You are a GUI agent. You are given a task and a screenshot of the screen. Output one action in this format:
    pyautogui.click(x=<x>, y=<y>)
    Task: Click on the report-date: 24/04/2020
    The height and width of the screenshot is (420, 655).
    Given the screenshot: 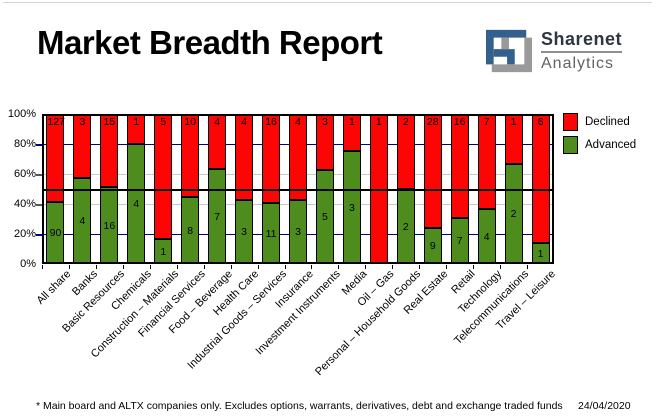 What is the action you would take?
    pyautogui.click(x=604, y=406)
    